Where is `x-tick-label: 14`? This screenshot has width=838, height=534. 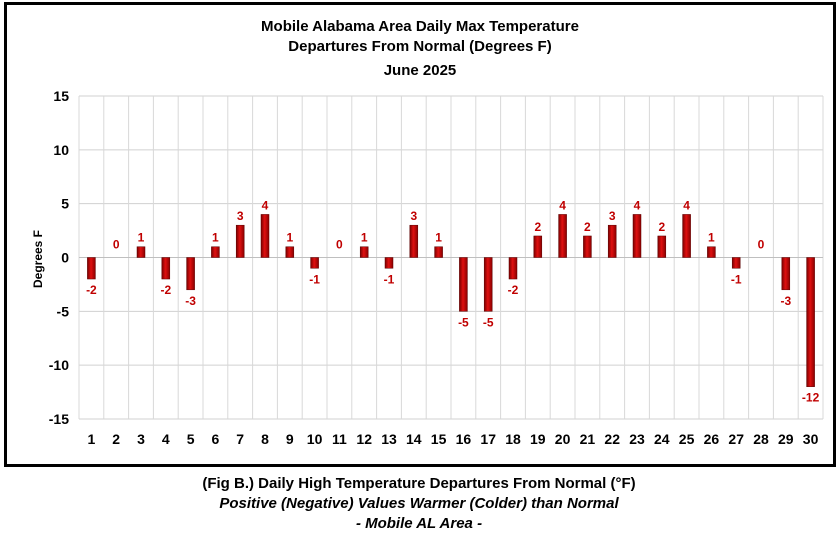
x-tick-label: 14 is located at coordinates (414, 439).